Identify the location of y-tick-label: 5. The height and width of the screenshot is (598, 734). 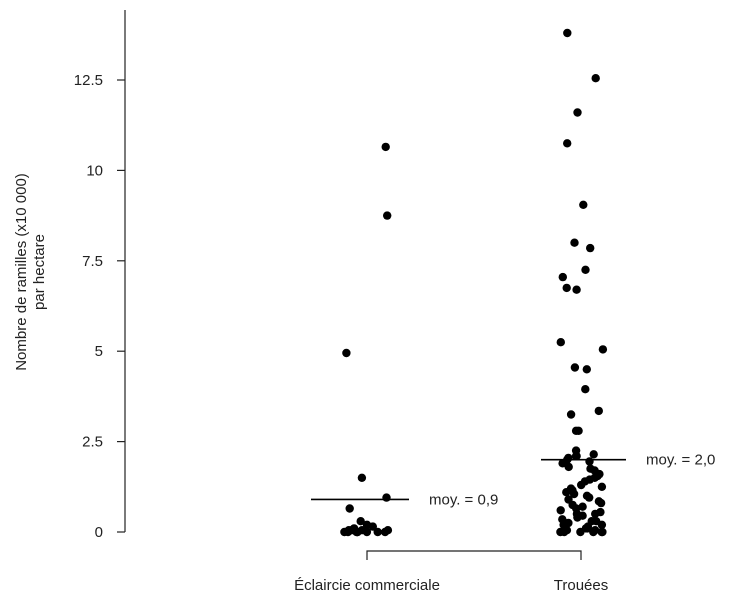
(99, 351).